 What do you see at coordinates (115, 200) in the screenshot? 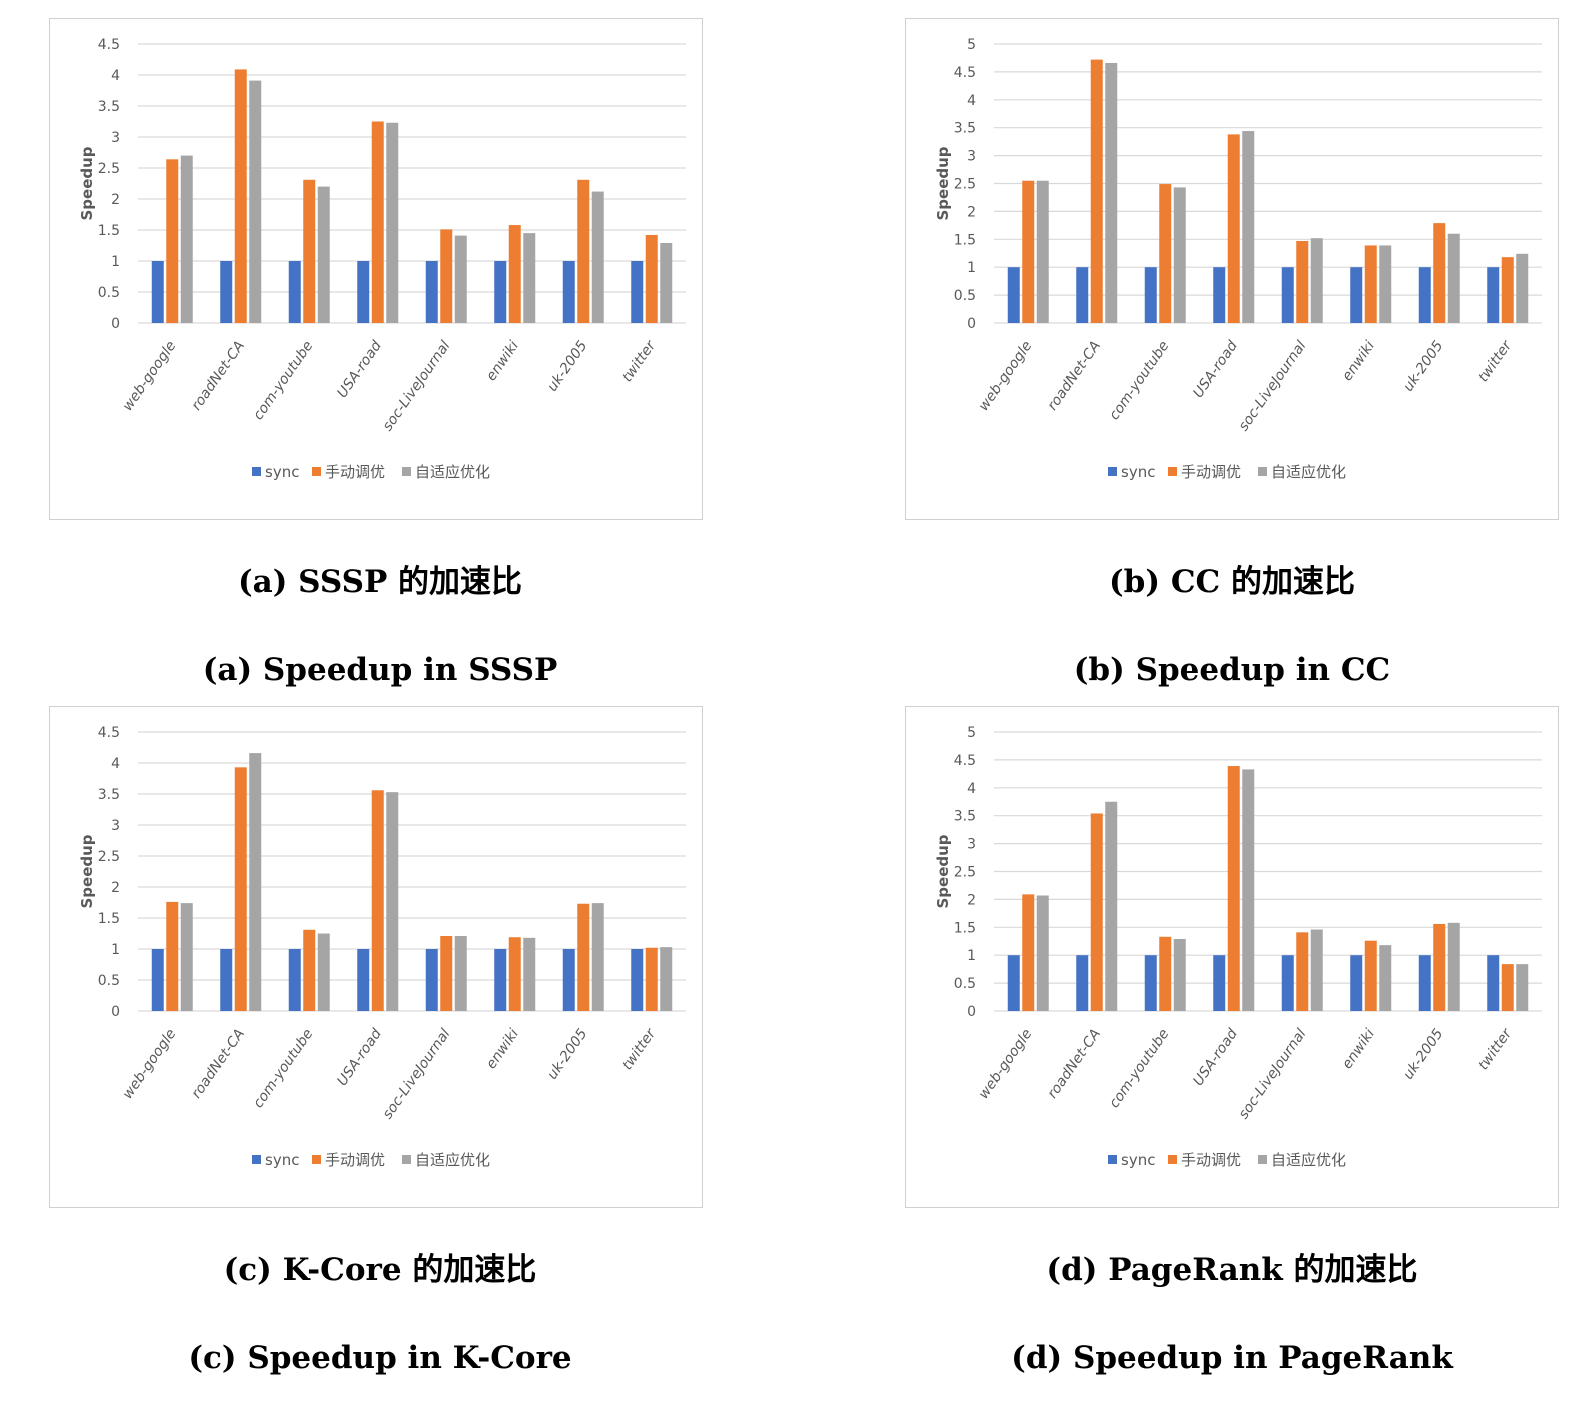
I see `y-tick-label: 2` at bounding box center [115, 200].